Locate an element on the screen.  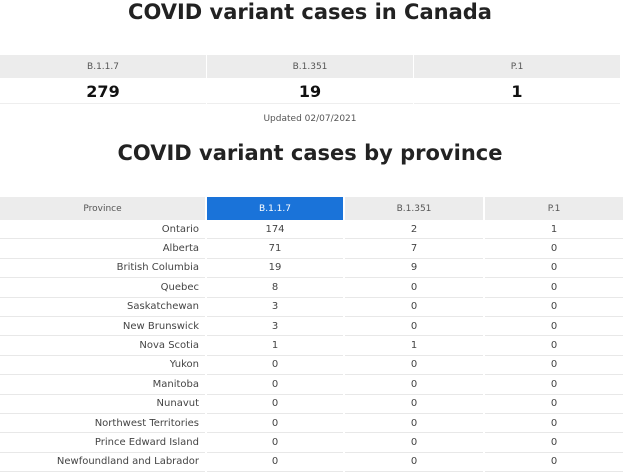
province-name: Saskatchewan is located at coordinates (102, 307).